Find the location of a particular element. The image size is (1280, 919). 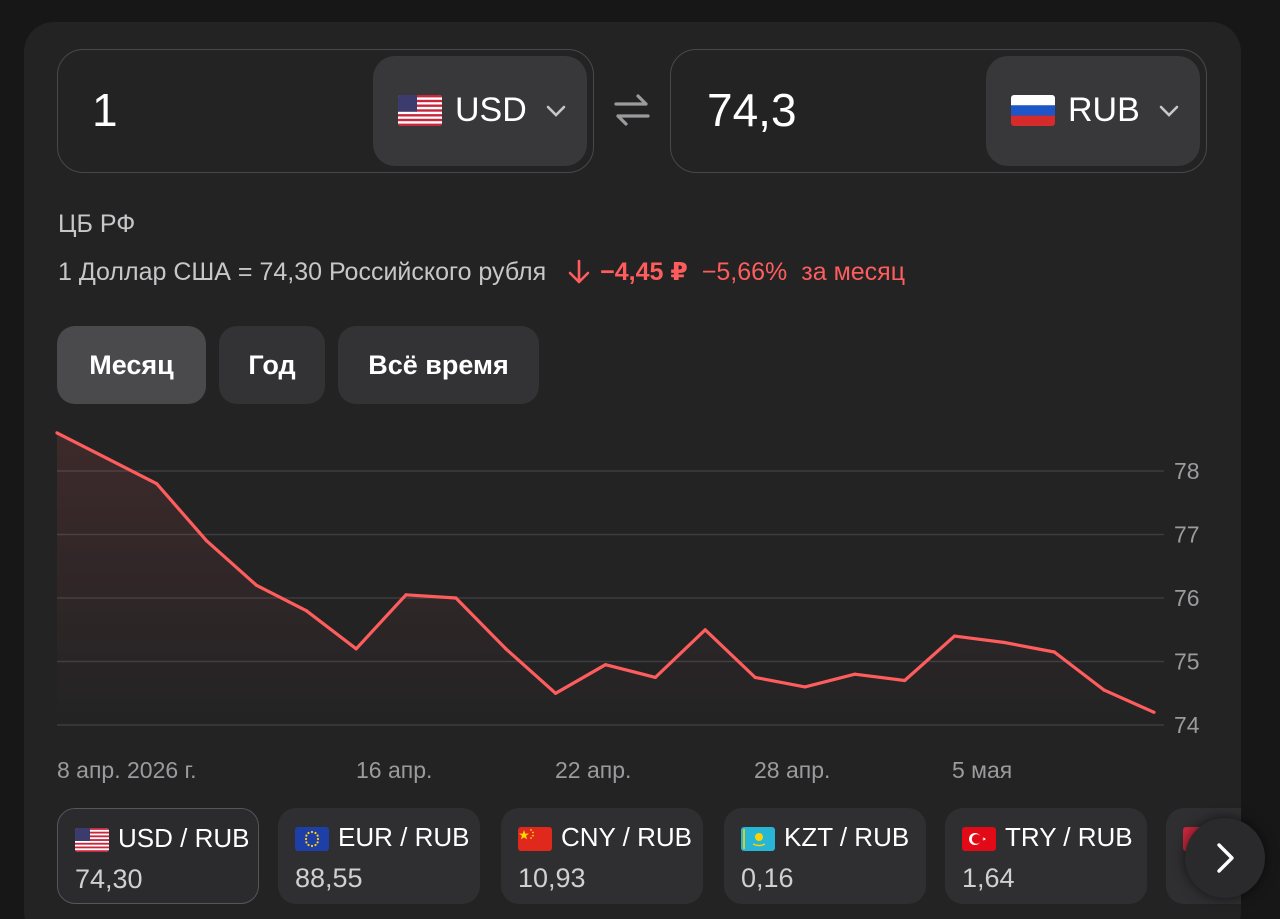

trend-down-indicator: −4,45 ₽ −5,66% за месяц is located at coordinates (736, 272).